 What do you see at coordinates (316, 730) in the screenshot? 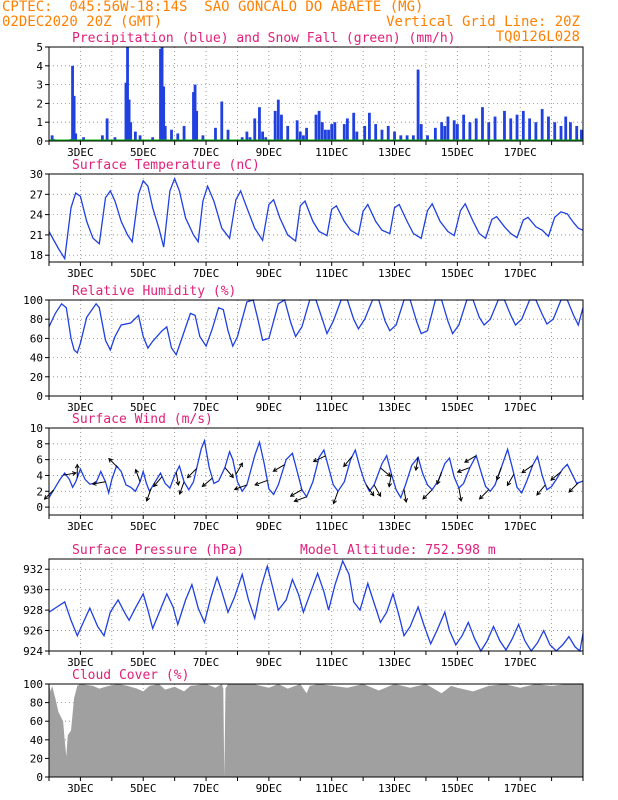
I see `cloud-area` at bounding box center [316, 730].